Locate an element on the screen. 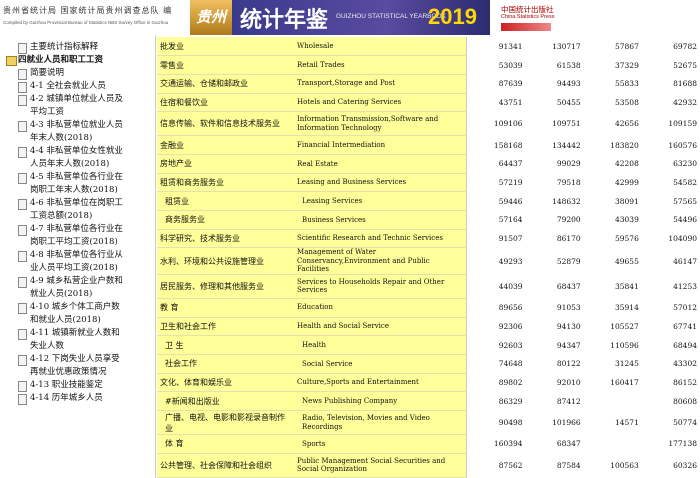 This screenshot has height=478, width=700. value-cell: 87562 is located at coordinates (496, 465).